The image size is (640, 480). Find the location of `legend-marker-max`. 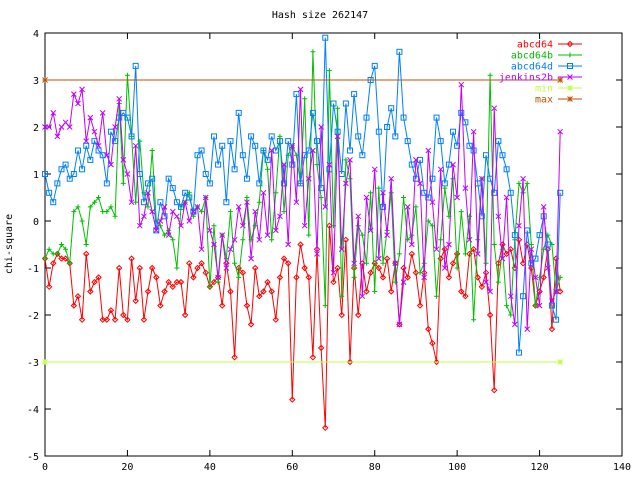

legend-marker-max is located at coordinates (570, 99).